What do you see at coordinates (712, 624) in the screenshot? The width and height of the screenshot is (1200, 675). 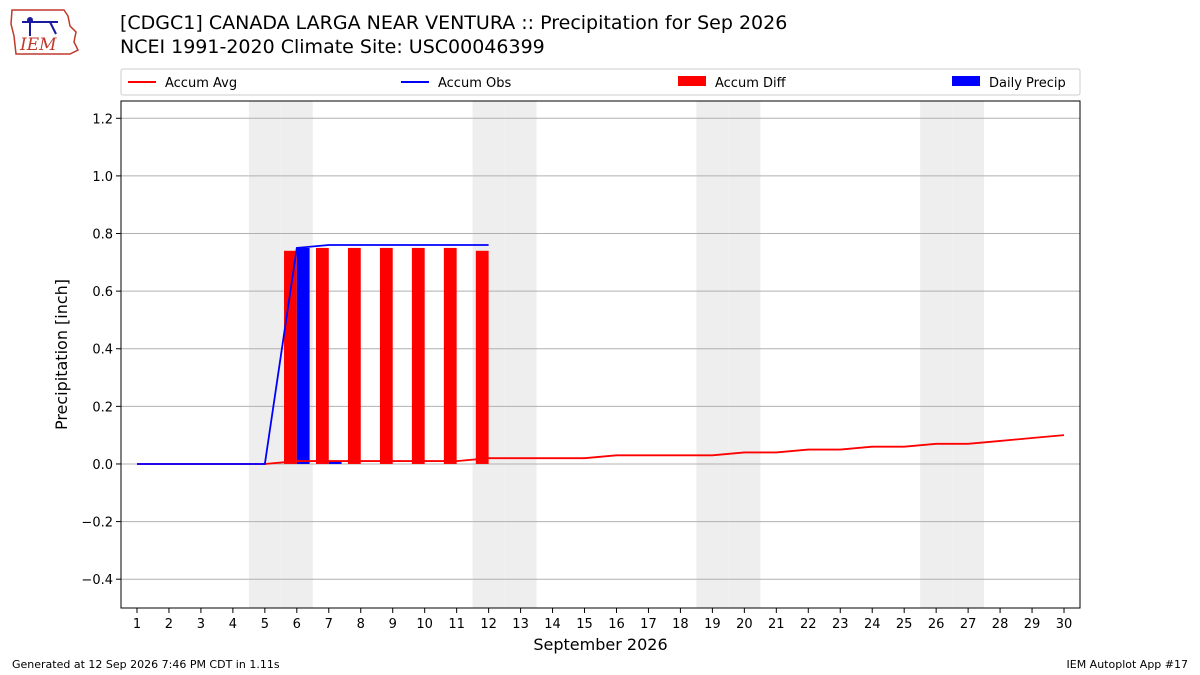 I see `x-tick-label: 19` at bounding box center [712, 624].